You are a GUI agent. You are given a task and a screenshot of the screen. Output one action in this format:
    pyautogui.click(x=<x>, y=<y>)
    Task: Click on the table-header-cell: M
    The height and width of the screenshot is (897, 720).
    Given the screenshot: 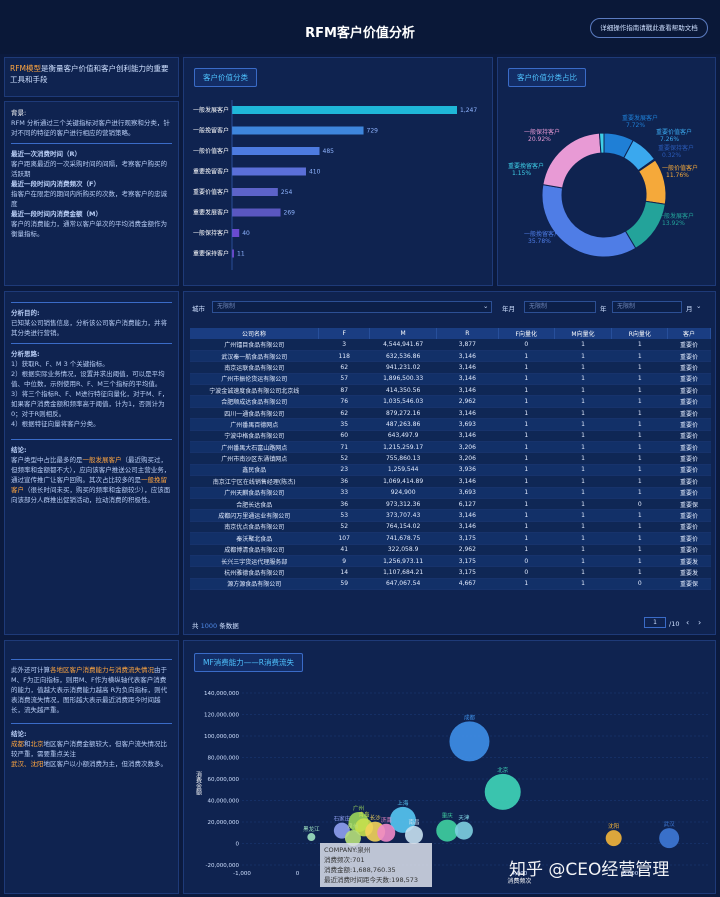 What is the action you would take?
    pyautogui.click(x=403, y=333)
    